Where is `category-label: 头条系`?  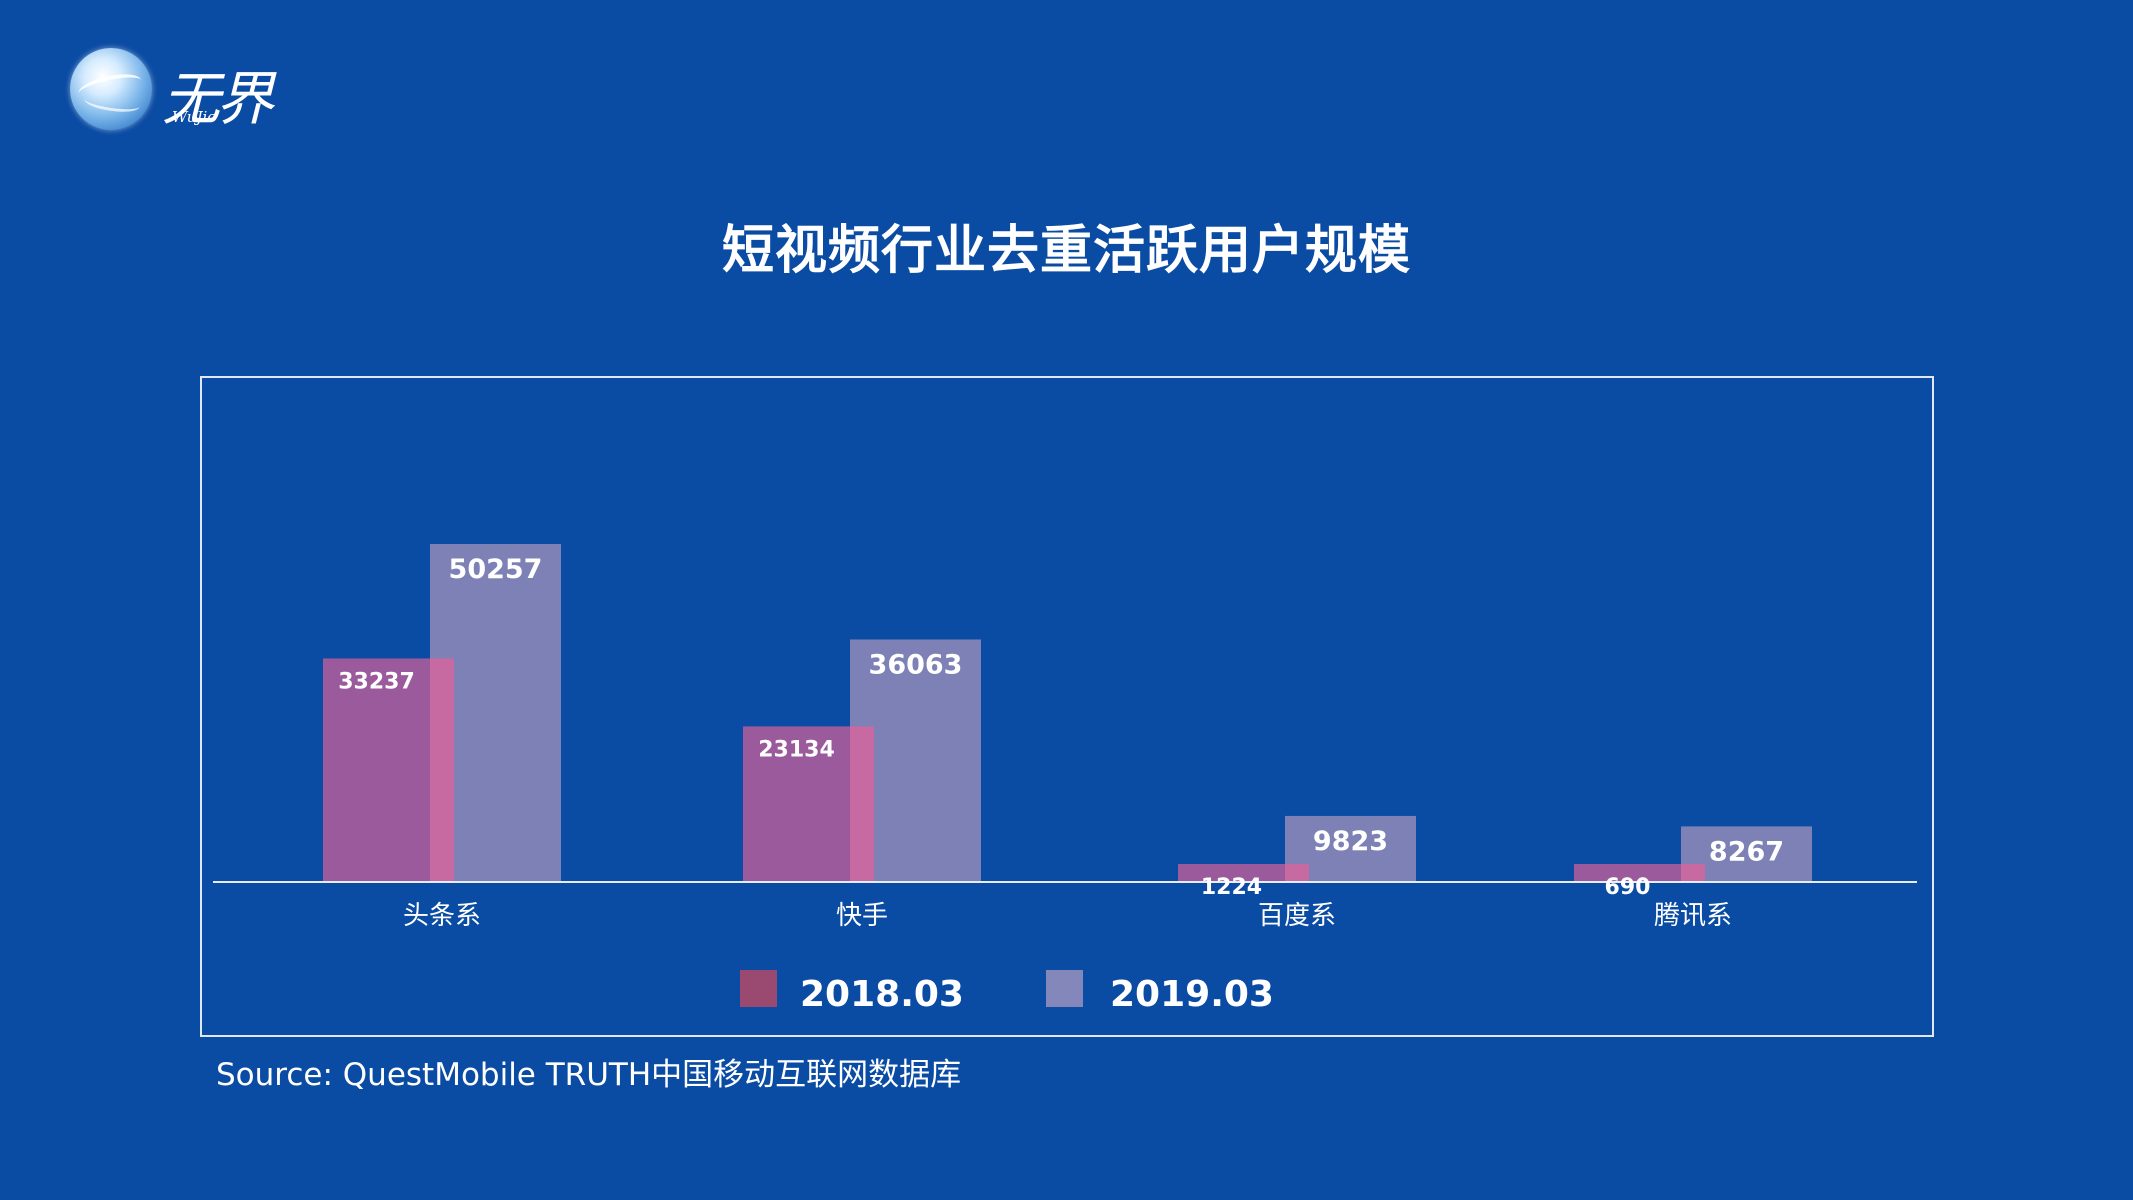
category-label: 头条系 is located at coordinates (442, 916).